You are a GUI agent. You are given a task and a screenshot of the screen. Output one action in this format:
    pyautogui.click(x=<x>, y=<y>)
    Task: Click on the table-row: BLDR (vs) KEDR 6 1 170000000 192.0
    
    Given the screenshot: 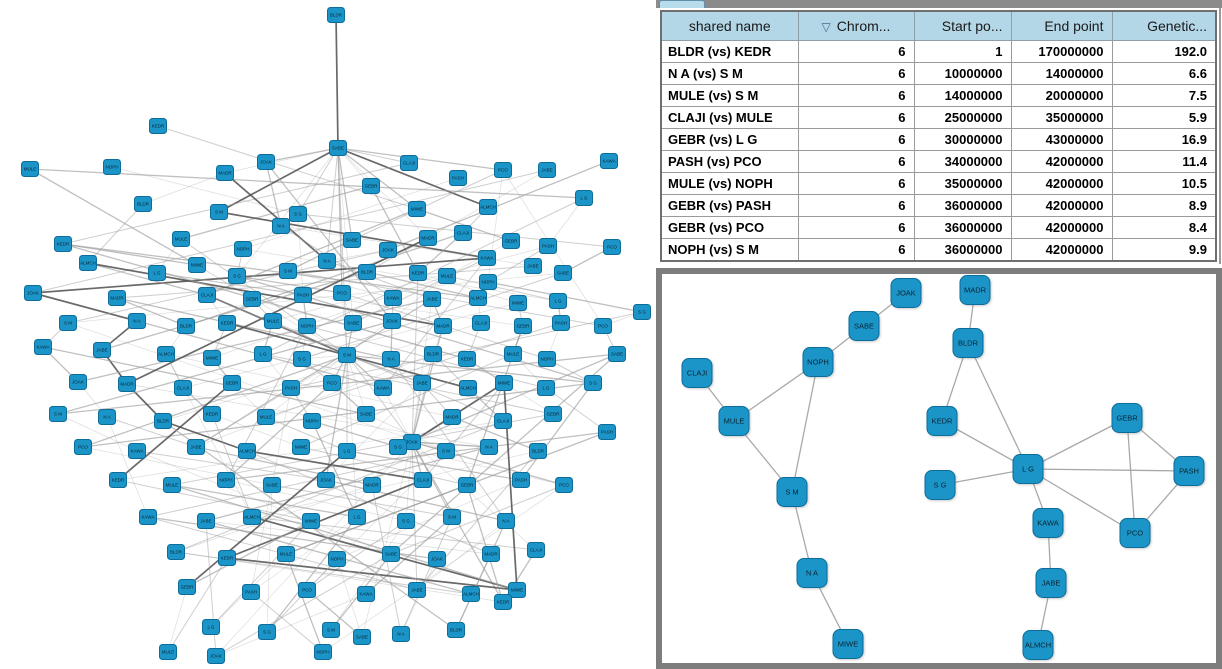 What is the action you would take?
    pyautogui.click(x=938, y=51)
    